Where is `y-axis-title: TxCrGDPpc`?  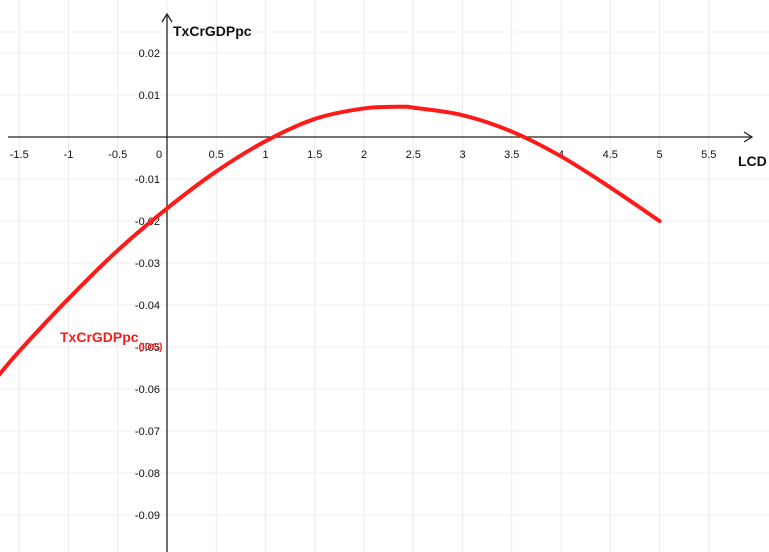
y-axis-title: TxCrGDPpc is located at coordinates (212, 31).